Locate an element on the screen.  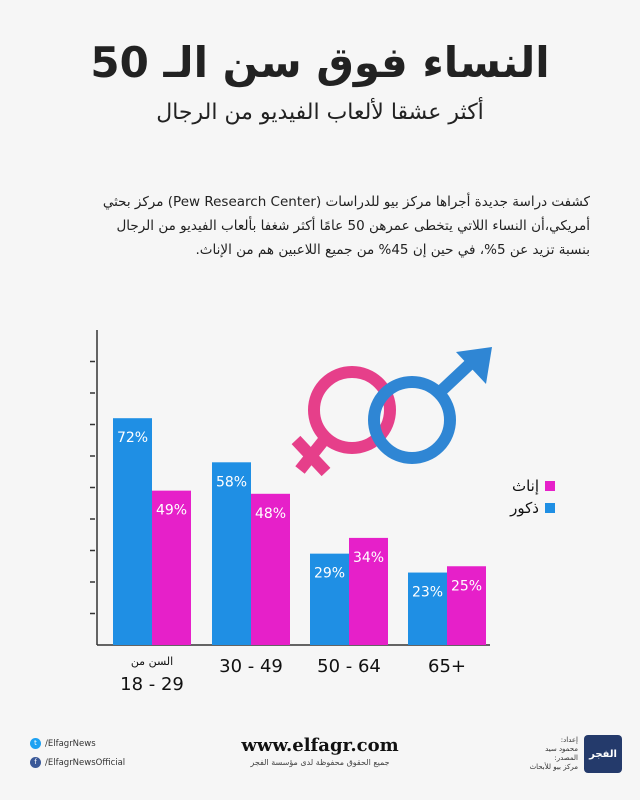
facebook-link: f /ElfagrNewsOfficial is located at coordinates (77, 762).